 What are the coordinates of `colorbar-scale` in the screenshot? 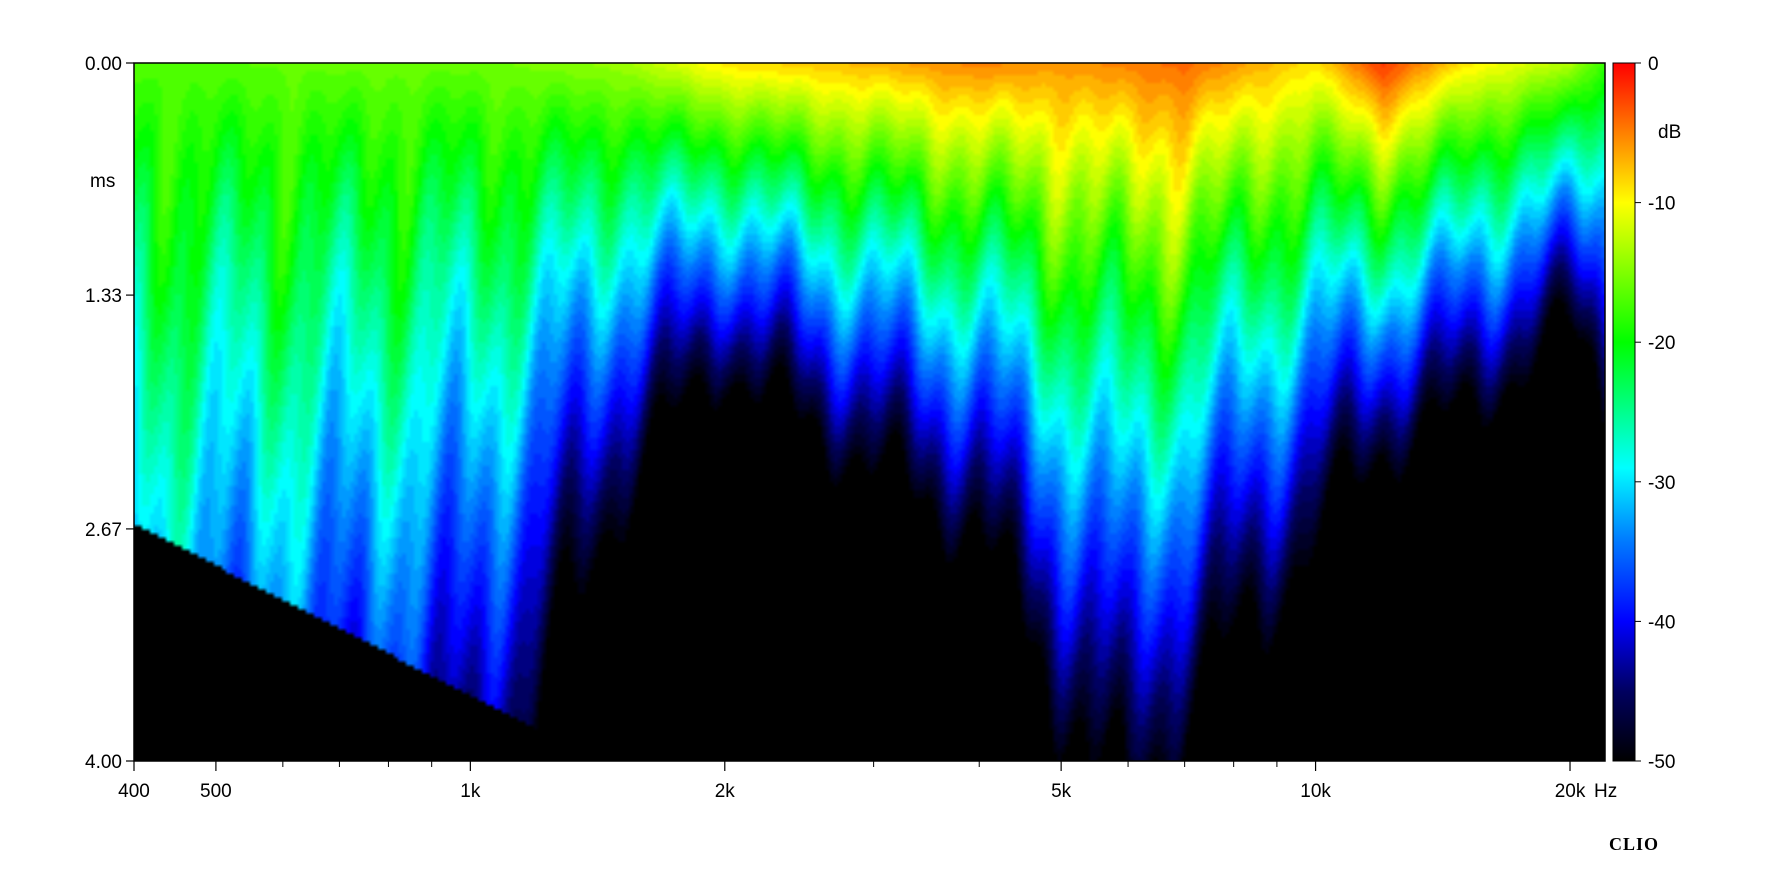 It's located at (1624, 412).